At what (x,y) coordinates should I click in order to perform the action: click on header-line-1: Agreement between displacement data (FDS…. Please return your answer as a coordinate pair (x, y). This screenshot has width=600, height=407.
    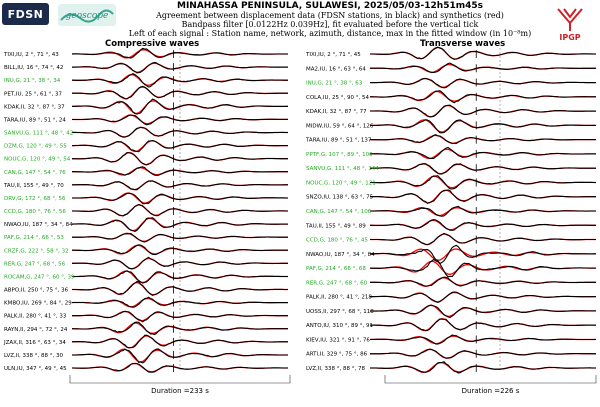
    Looking at the image, I should click on (330, 15).